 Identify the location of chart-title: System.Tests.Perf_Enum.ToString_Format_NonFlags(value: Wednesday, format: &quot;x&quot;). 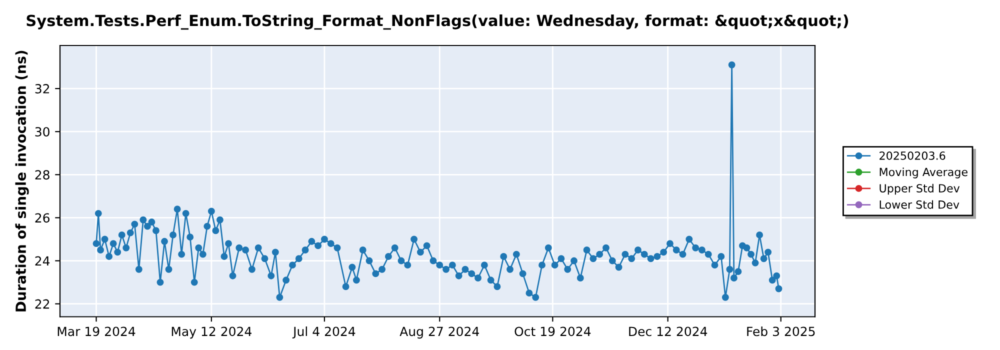
(437, 22).